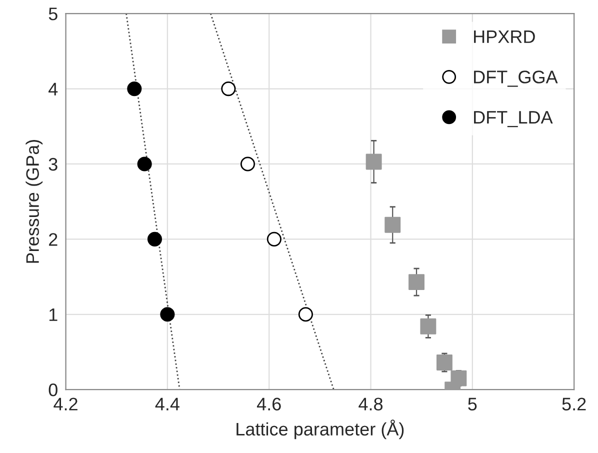  Describe the element at coordinates (513, 119) in the screenshot. I see `legend-label: DFT_LDA` at that location.